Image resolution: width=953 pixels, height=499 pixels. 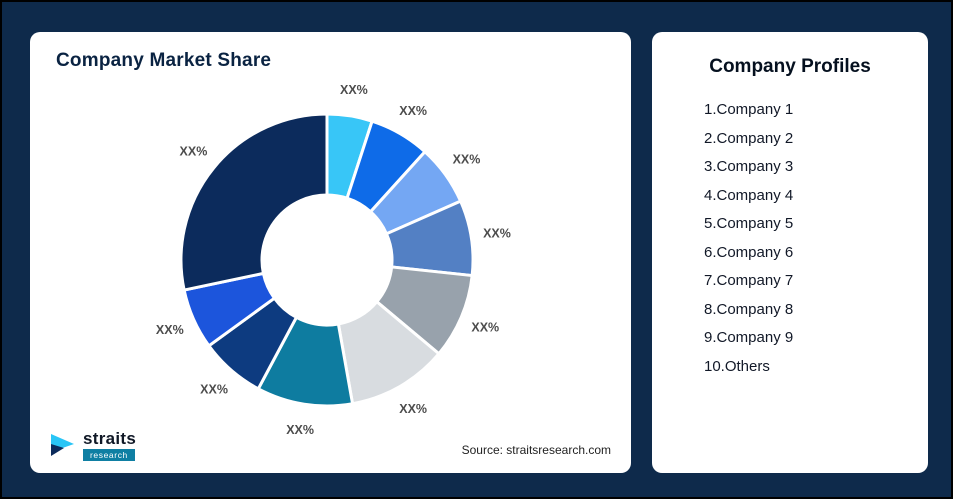 I want to click on logo-name: straits, so click(x=110, y=438).